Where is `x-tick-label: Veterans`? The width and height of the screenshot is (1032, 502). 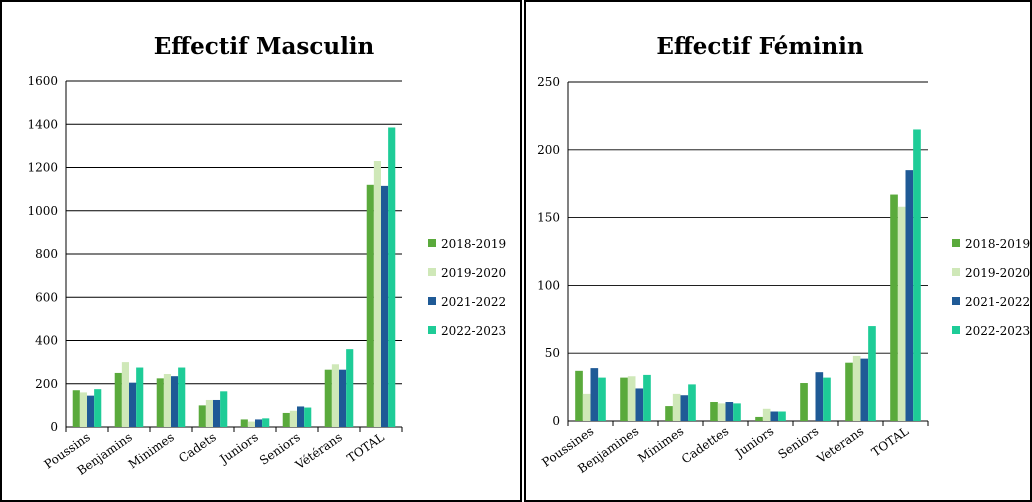 x-tick-label: Veterans is located at coordinates (840, 445).